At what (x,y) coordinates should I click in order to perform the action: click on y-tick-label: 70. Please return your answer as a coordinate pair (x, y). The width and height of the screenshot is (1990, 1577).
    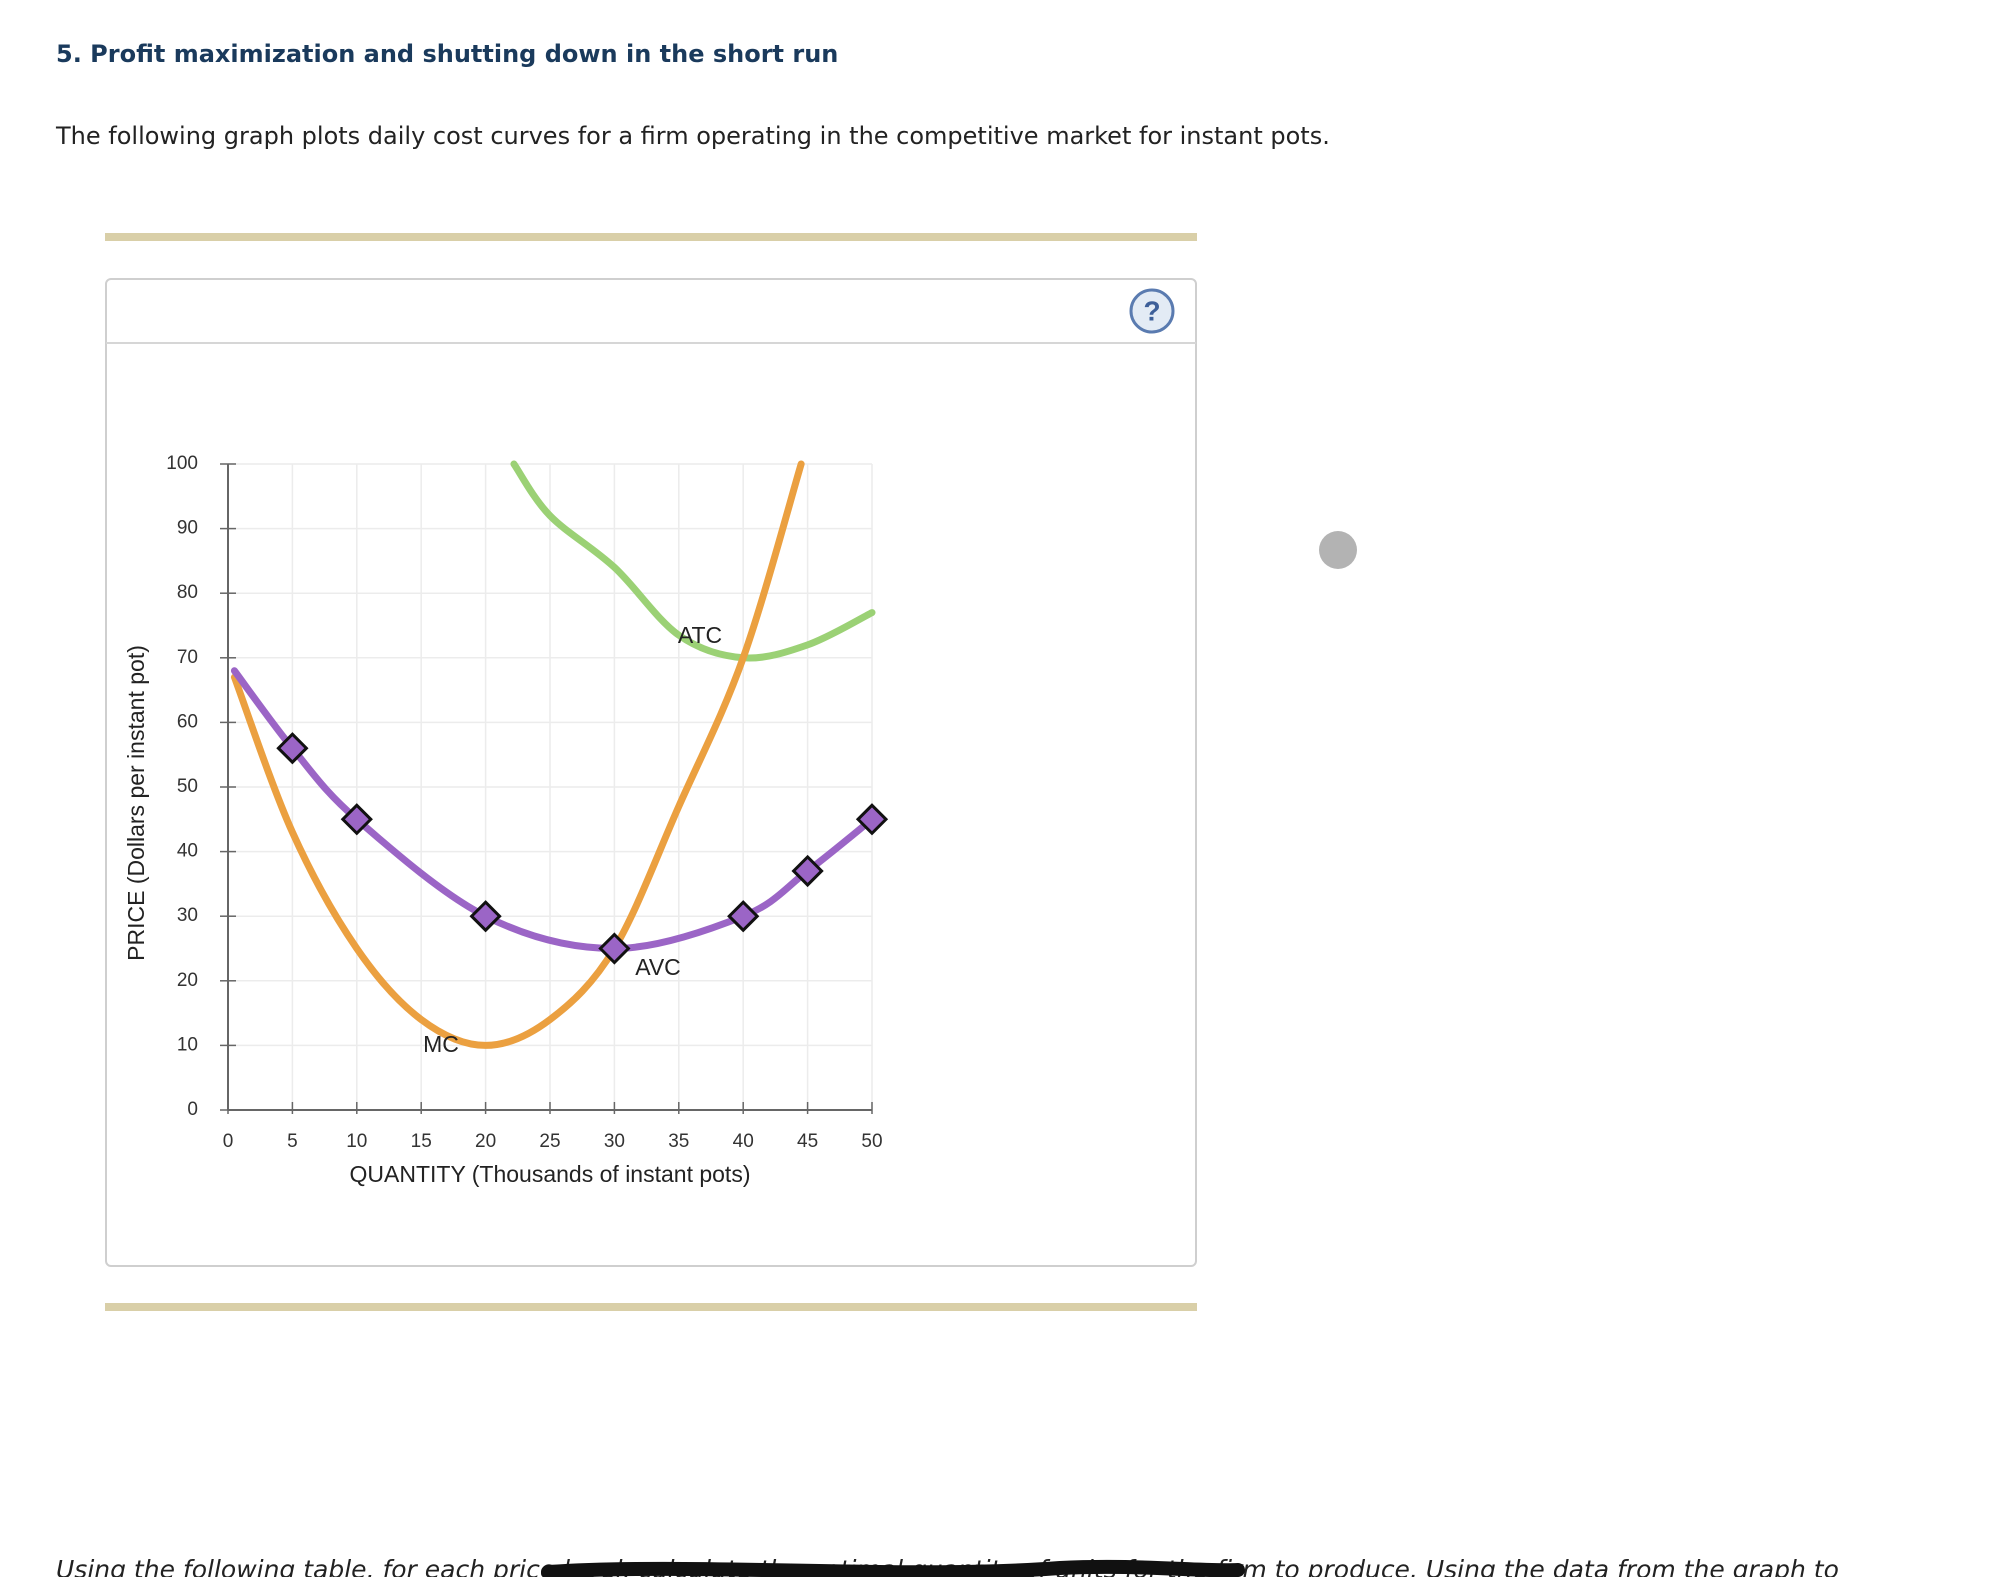
    Looking at the image, I should click on (187, 657).